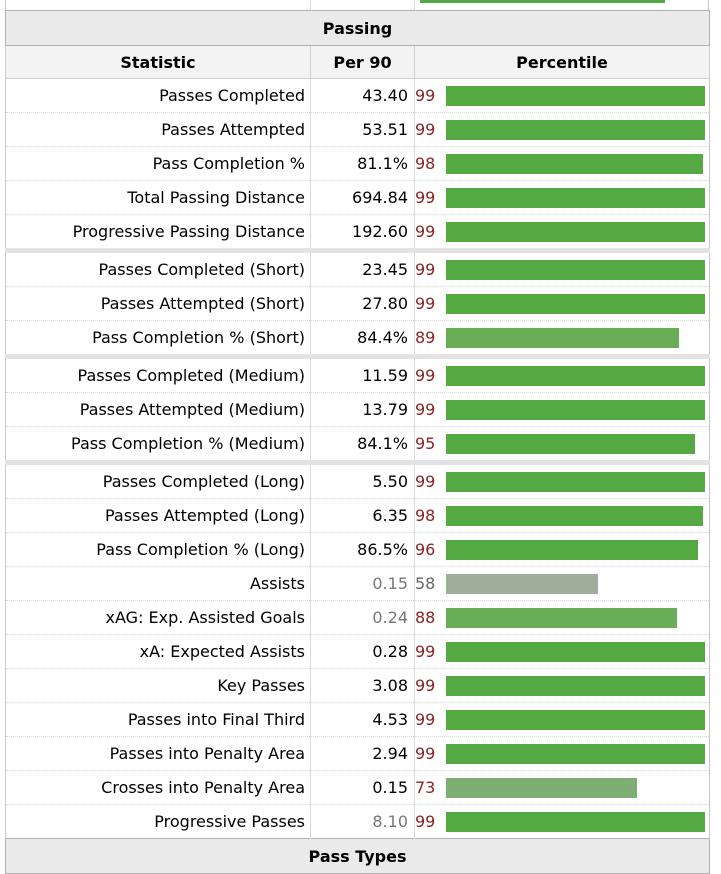 This screenshot has height=874, width=721. What do you see at coordinates (362, 62) in the screenshot?
I see `column-header-per90: Per 90` at bounding box center [362, 62].